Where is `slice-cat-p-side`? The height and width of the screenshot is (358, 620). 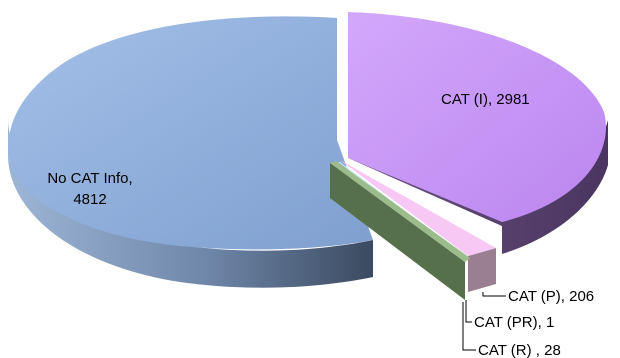 slice-cat-p-side is located at coordinates (482, 270).